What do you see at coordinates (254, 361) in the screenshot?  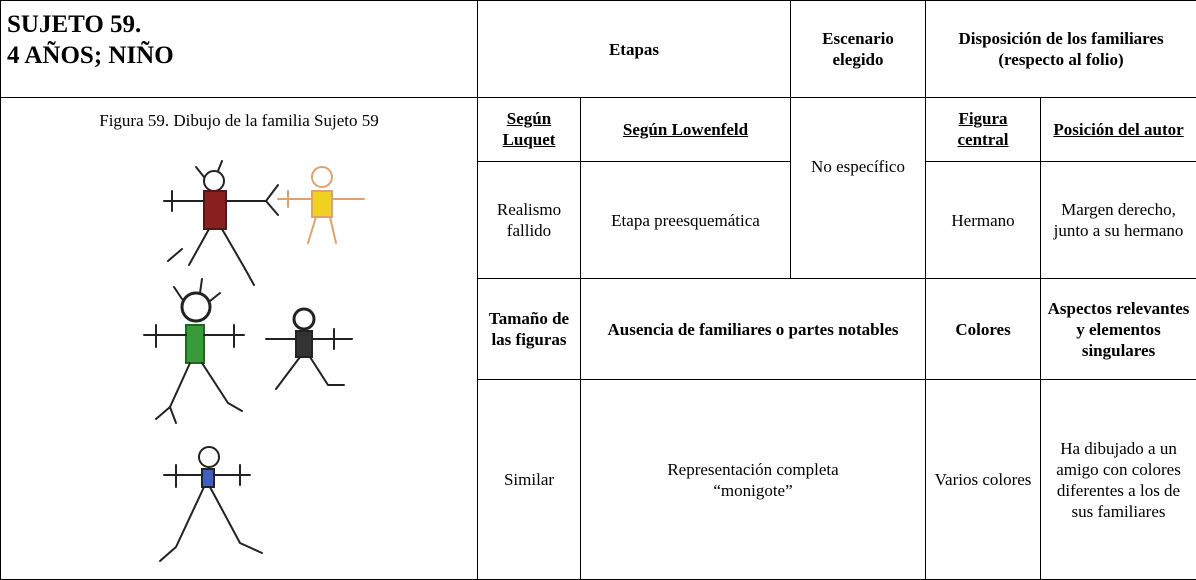 I see `child-drawing` at bounding box center [254, 361].